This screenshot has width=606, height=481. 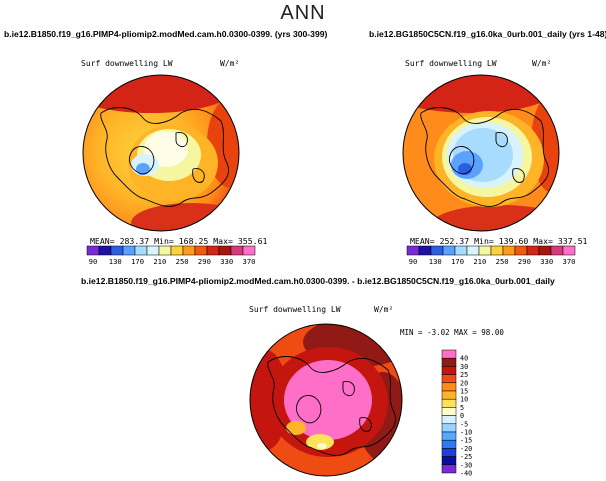 I want to click on panel3-orange-patch, so click(x=296, y=428).